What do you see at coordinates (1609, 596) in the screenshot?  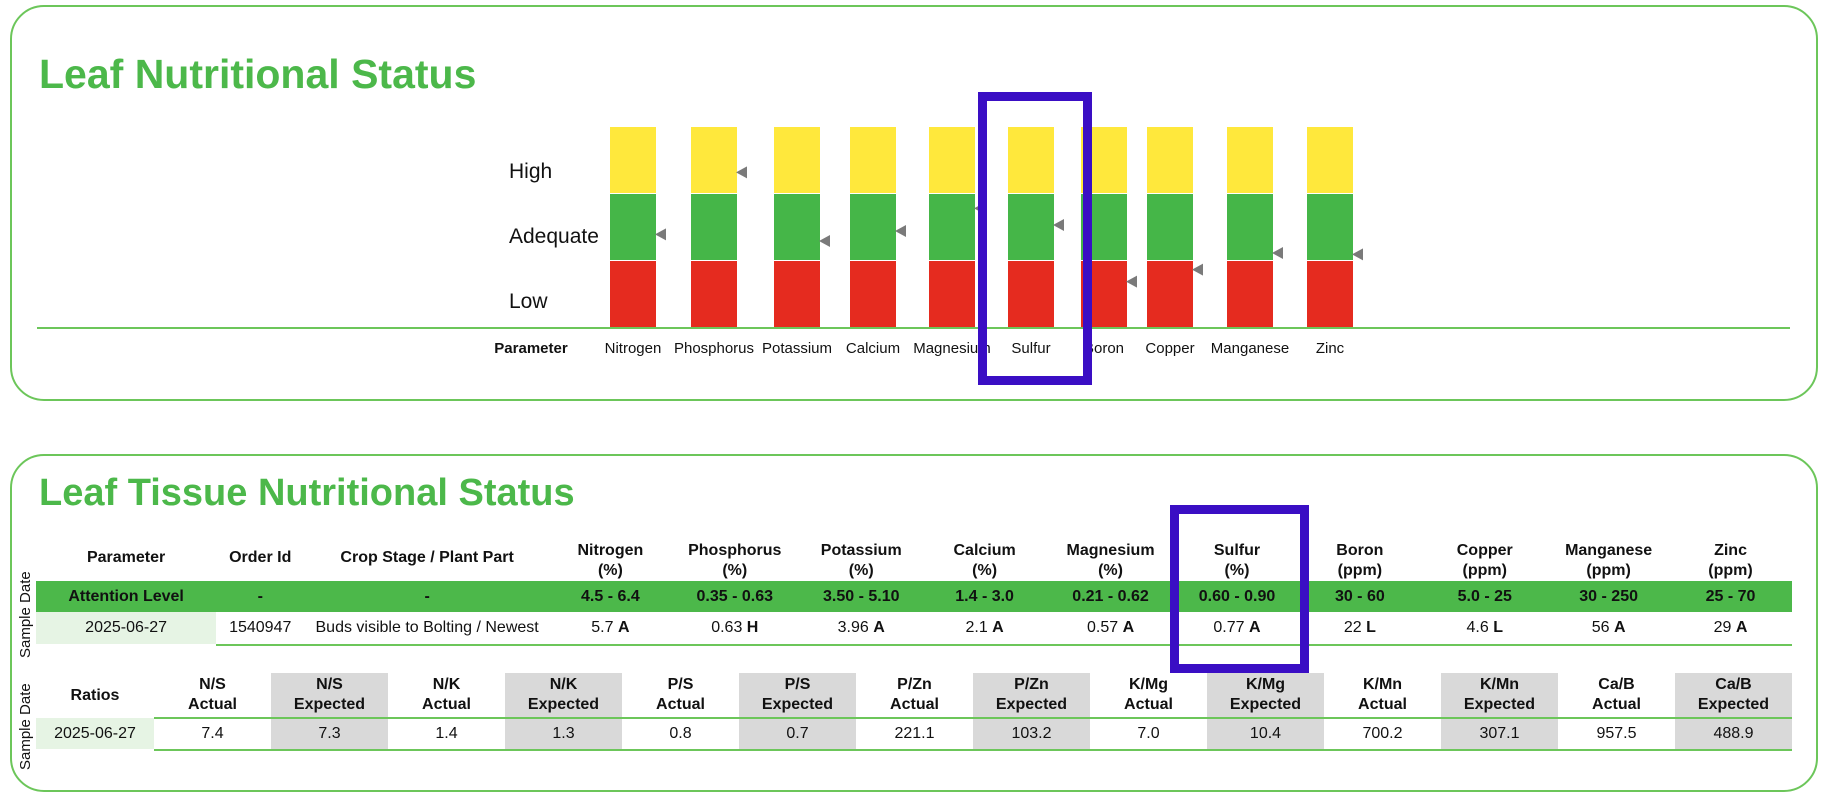 I see `attention-range: 30 - 250` at bounding box center [1609, 596].